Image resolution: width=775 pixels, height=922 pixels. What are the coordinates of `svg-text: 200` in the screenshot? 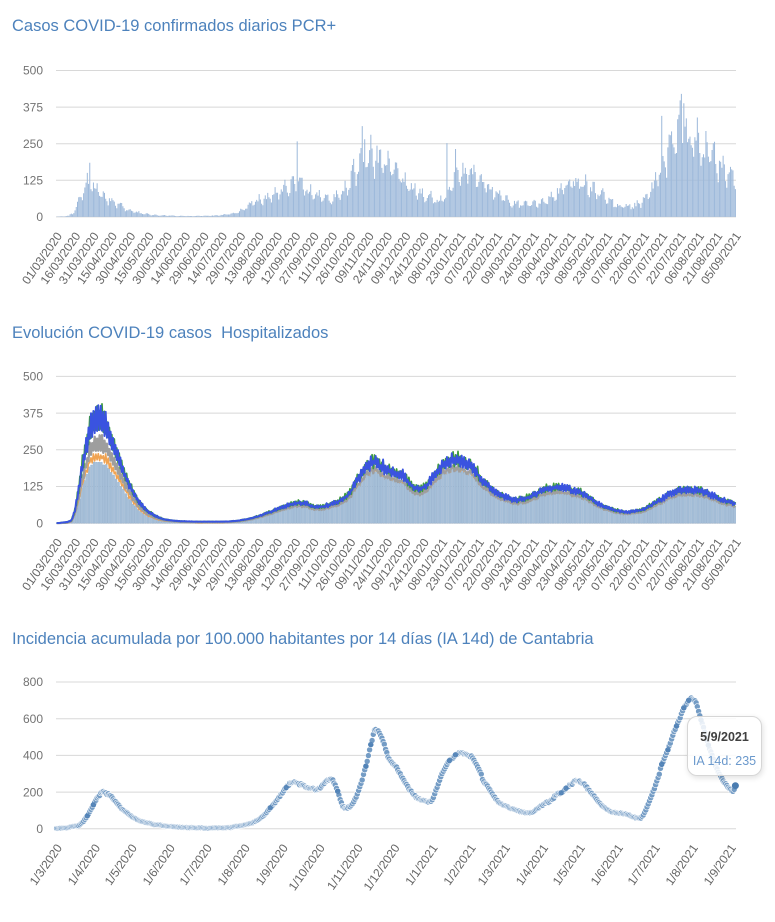 It's located at (33, 792).